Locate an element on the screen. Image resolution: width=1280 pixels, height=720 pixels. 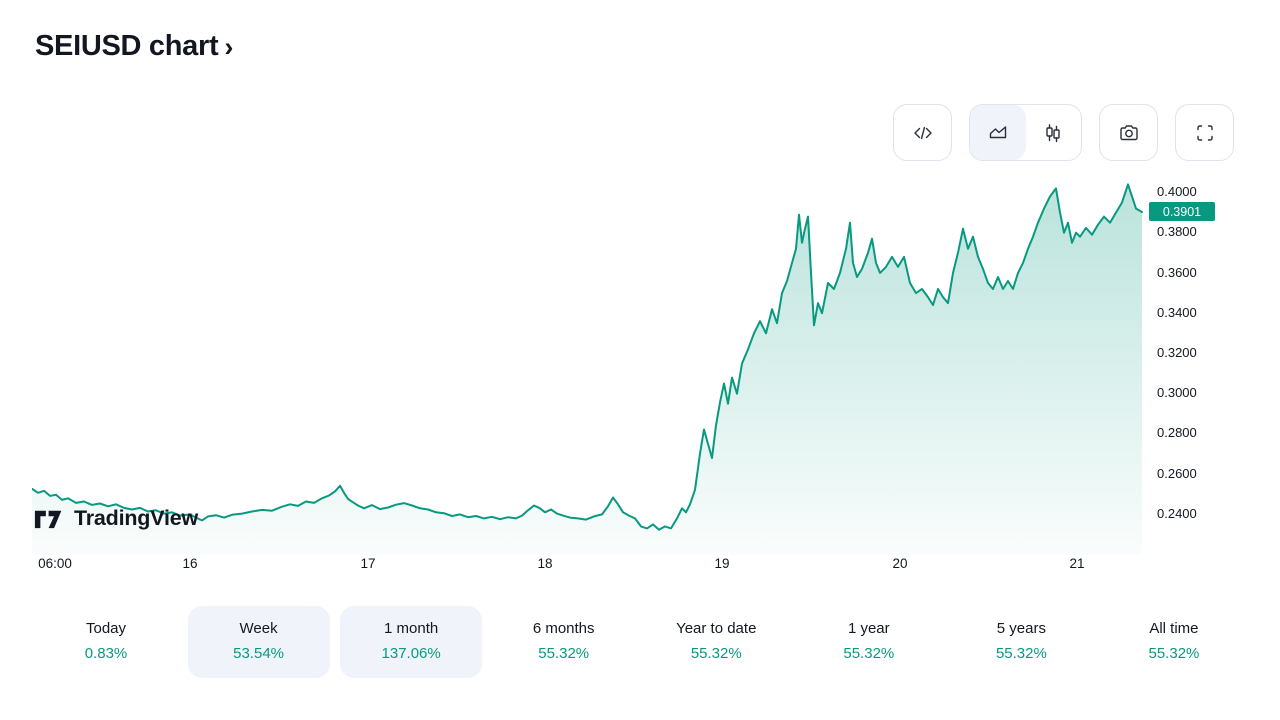
camera-icon is located at coordinates (1128, 132).